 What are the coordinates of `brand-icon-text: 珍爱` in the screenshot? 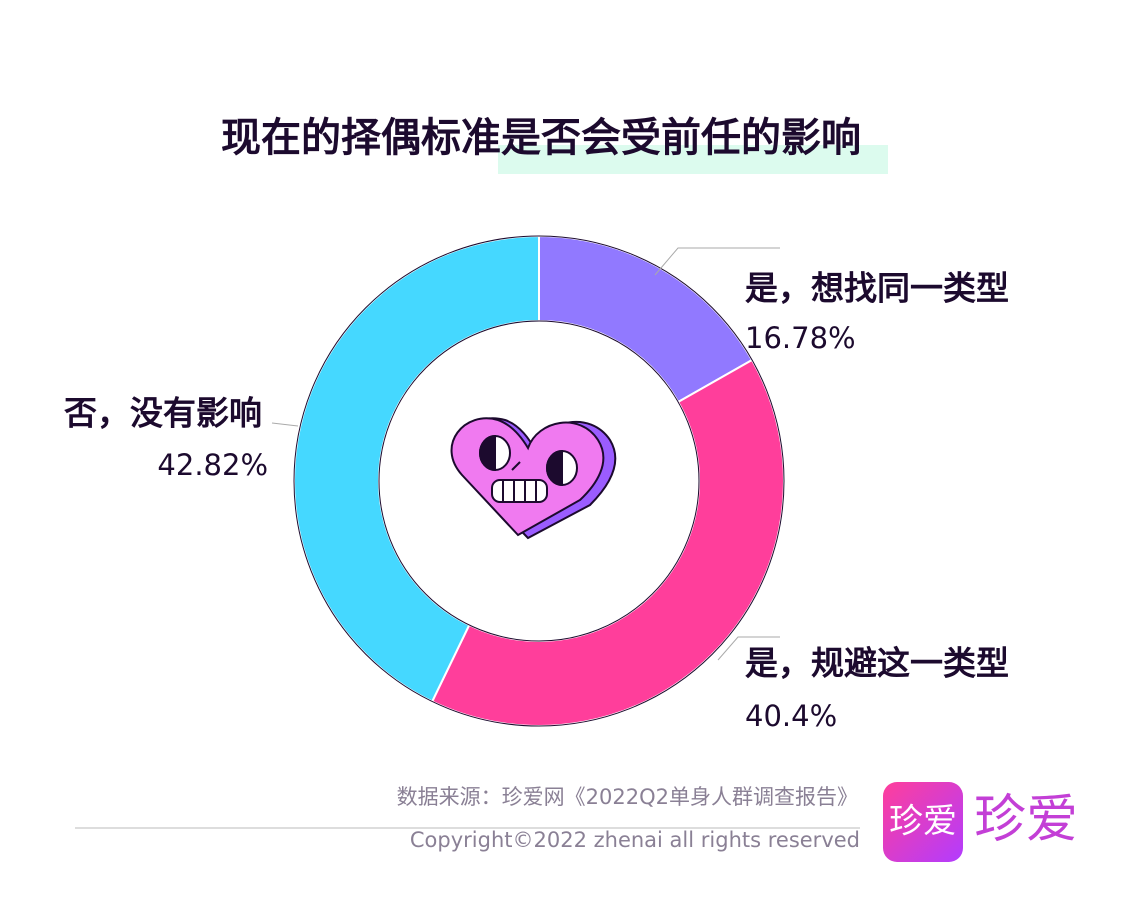 It's located at (923, 822).